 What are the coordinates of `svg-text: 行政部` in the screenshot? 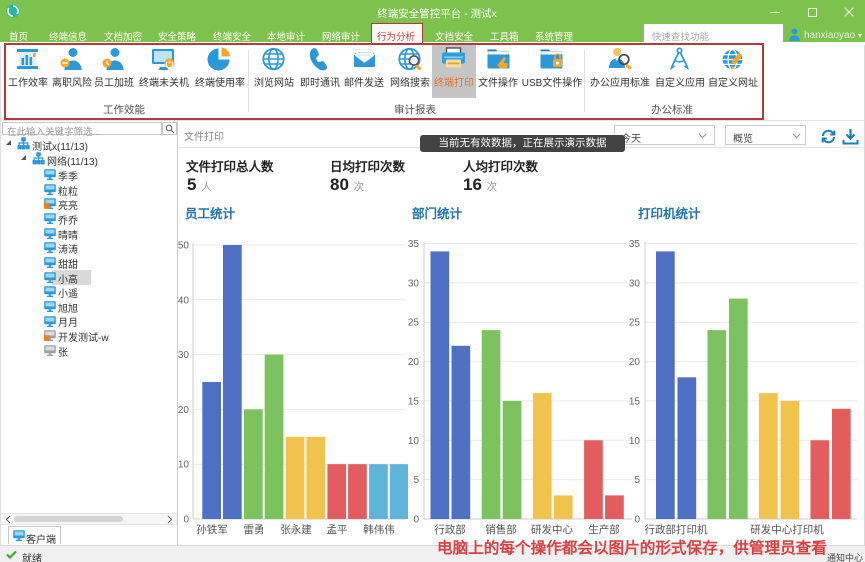 It's located at (450, 529).